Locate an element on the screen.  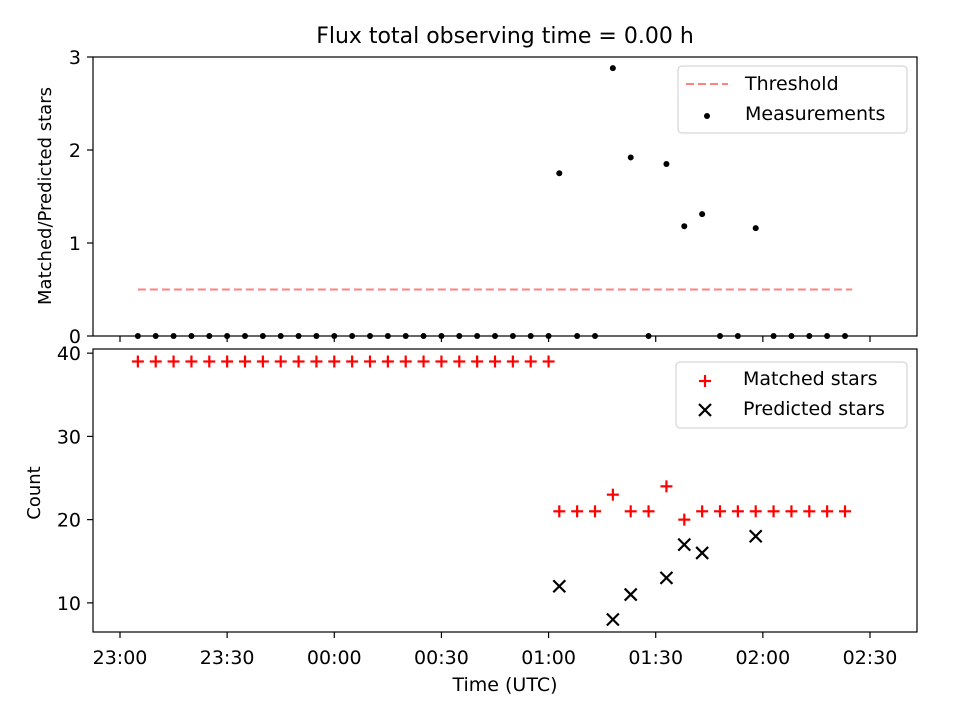
legend-matched-swatch is located at coordinates (705, 381).